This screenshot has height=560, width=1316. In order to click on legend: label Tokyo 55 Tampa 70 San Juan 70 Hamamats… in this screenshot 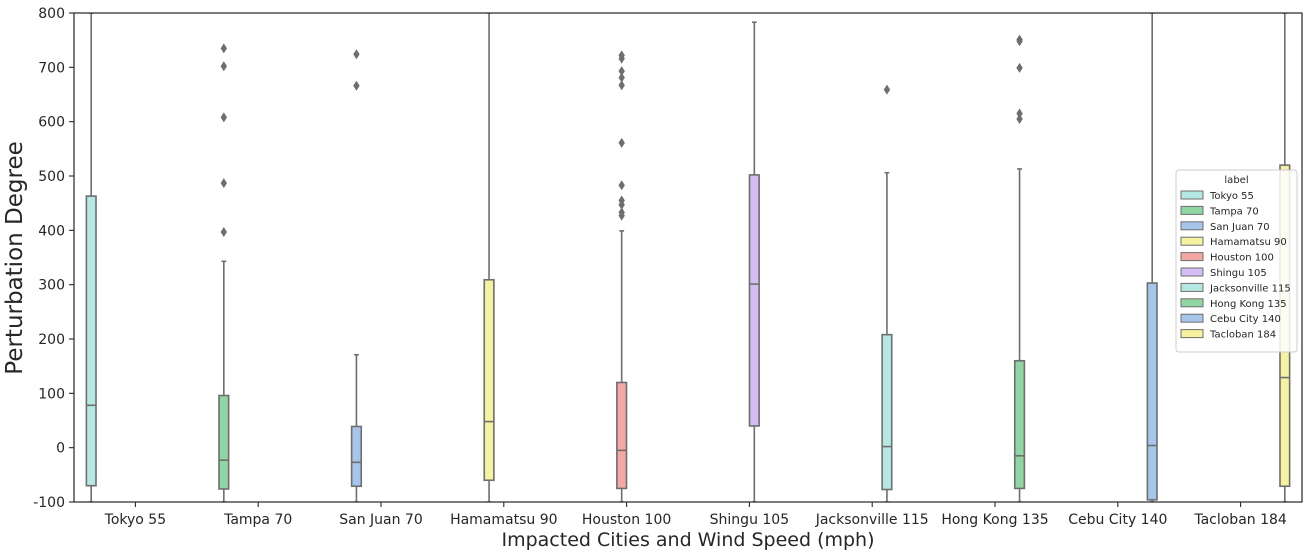, I will do `click(1236, 261)`.